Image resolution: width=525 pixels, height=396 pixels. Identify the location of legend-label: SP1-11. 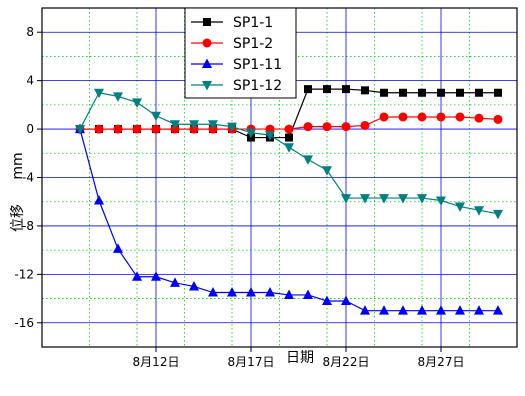
(257, 65).